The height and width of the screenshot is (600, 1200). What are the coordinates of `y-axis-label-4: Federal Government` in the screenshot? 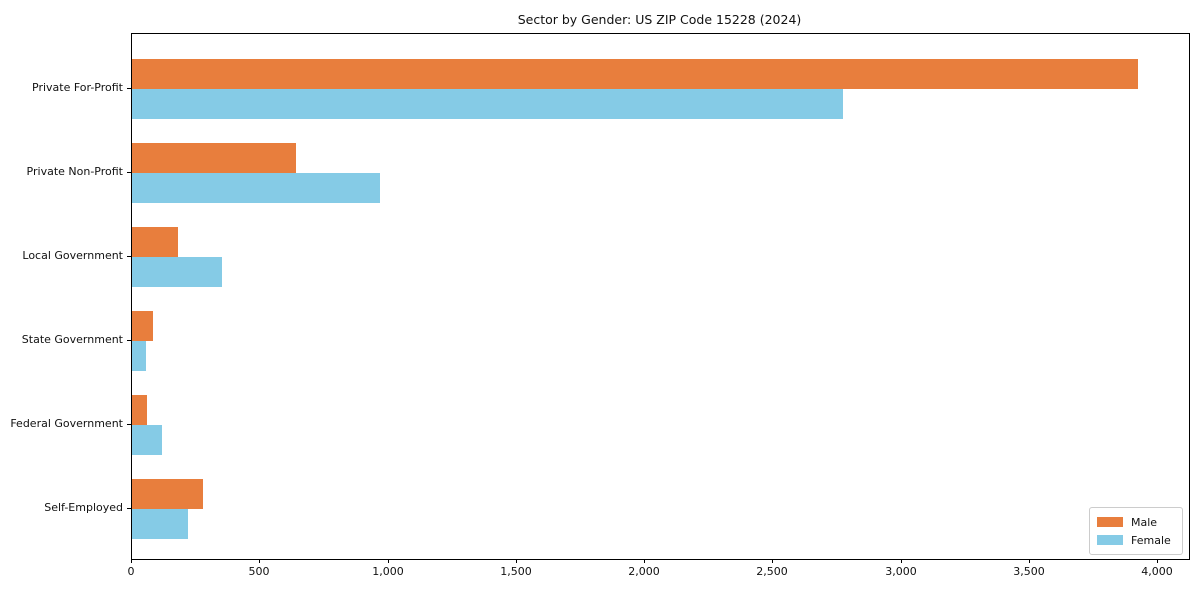 It's located at (66, 423).